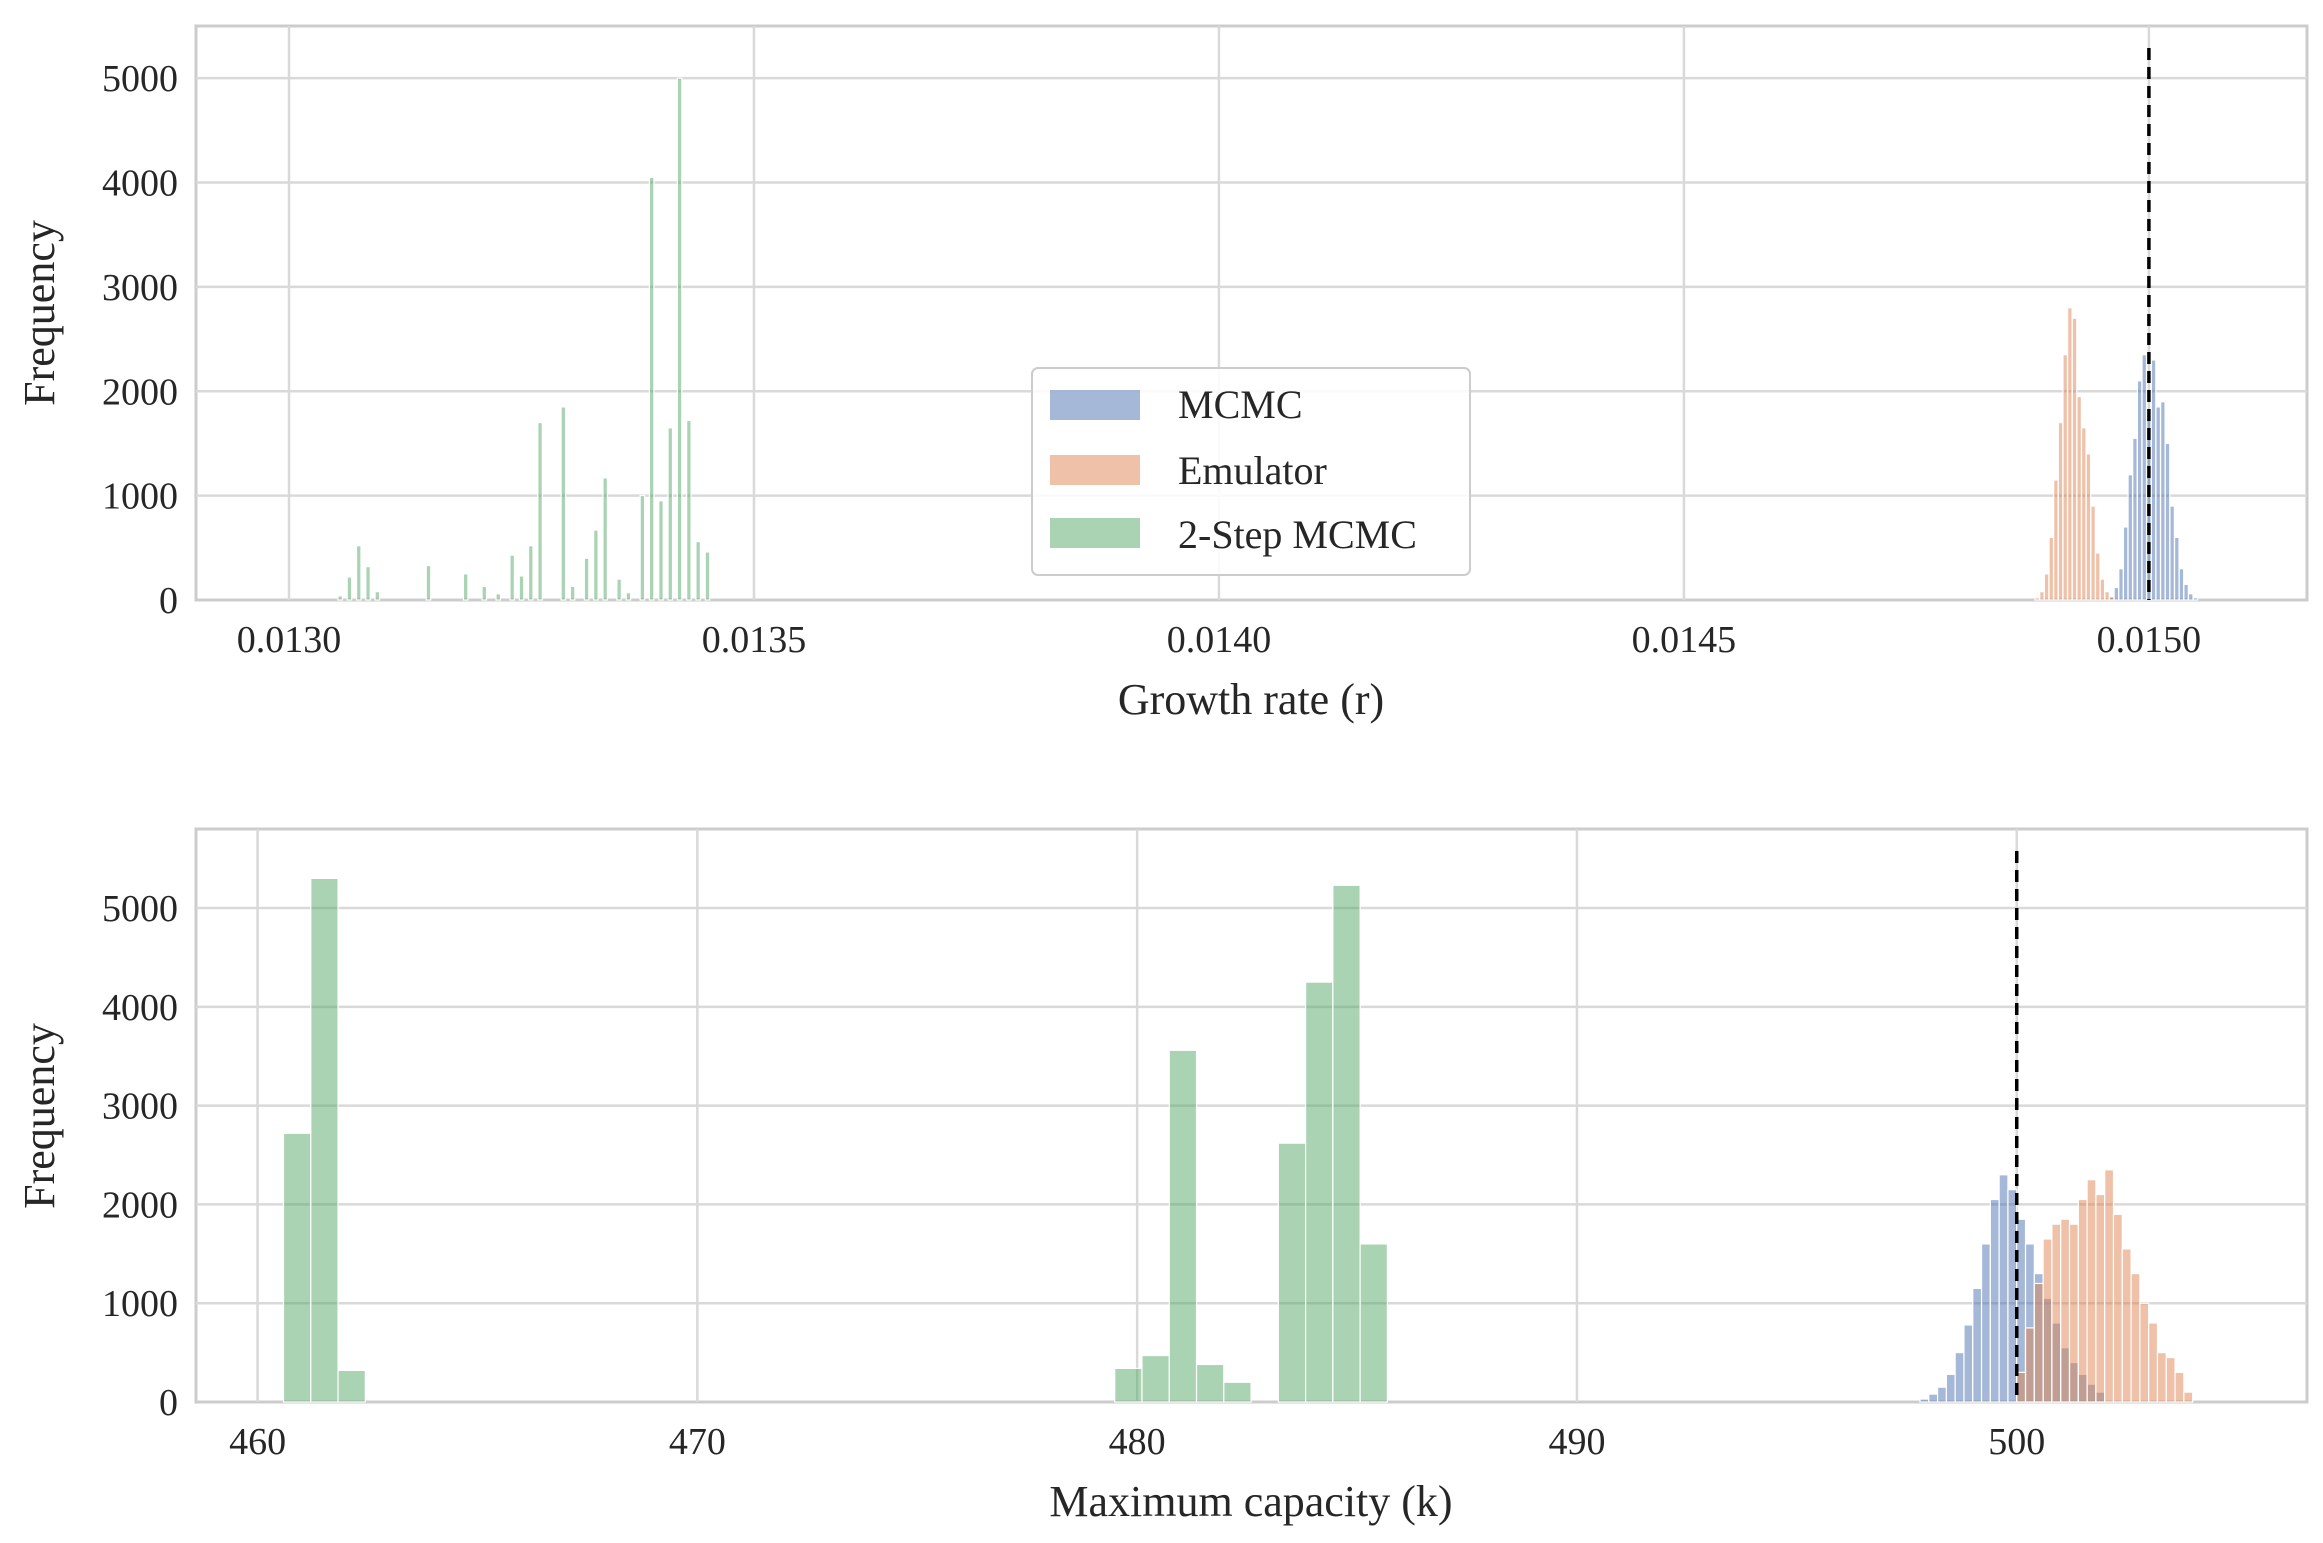 The width and height of the screenshot is (2323, 1543). Describe the element at coordinates (1188, 470) in the screenshot. I see `legend-entry-emulator: Emulator` at that location.